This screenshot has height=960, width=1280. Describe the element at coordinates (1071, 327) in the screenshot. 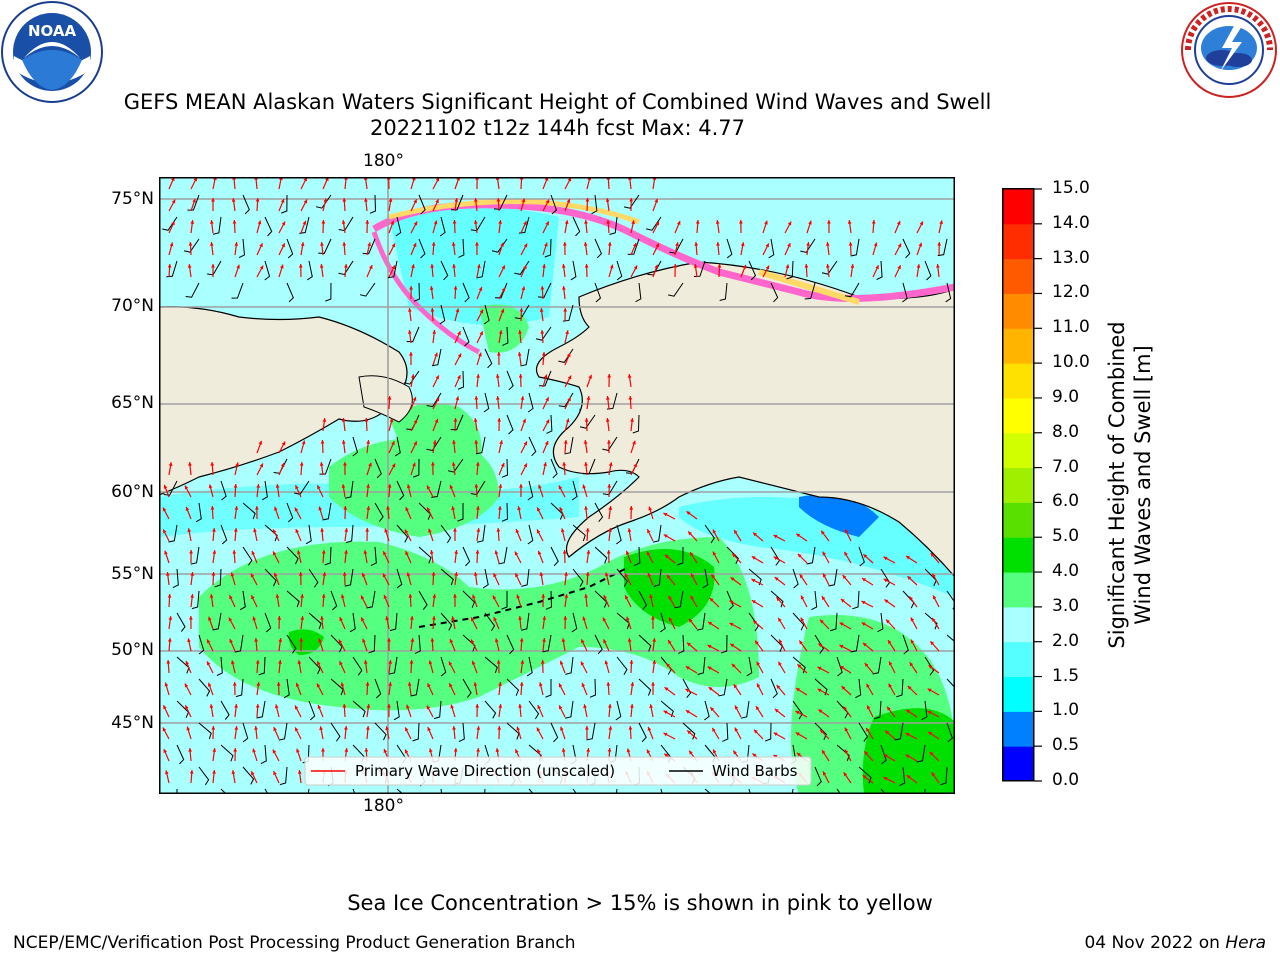

I see `colorbar-tick-label: 11.0` at that location.